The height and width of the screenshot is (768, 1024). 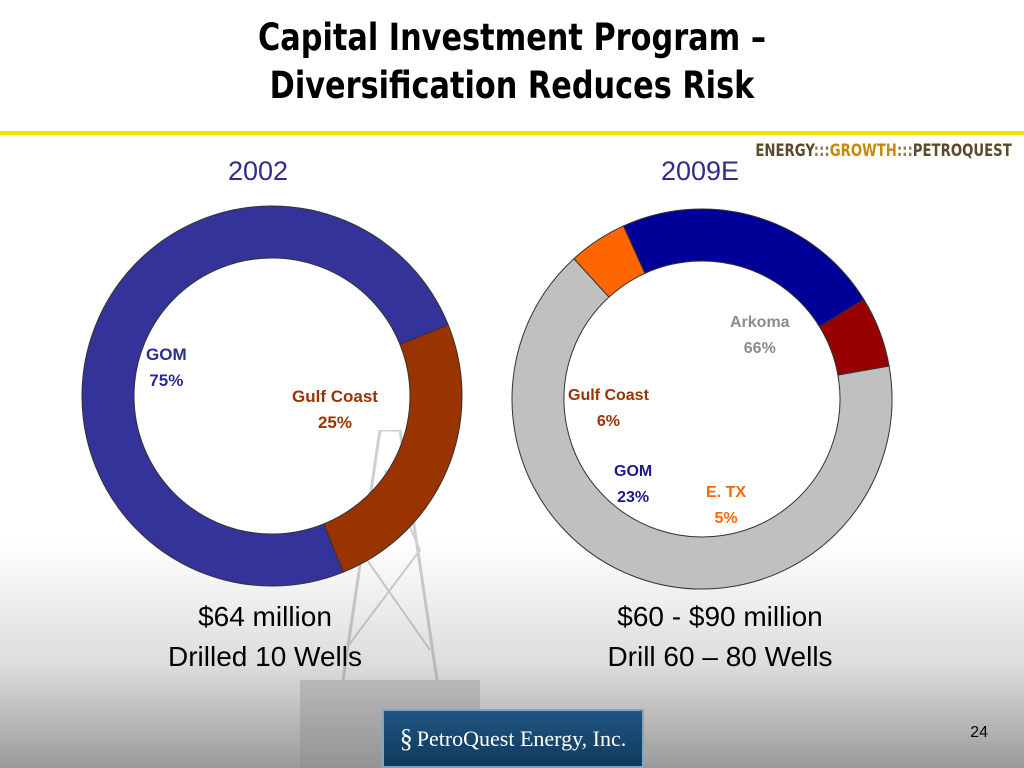 I want to click on caption-2002-line-2: Drilled 10 Wells, so click(x=265, y=656).